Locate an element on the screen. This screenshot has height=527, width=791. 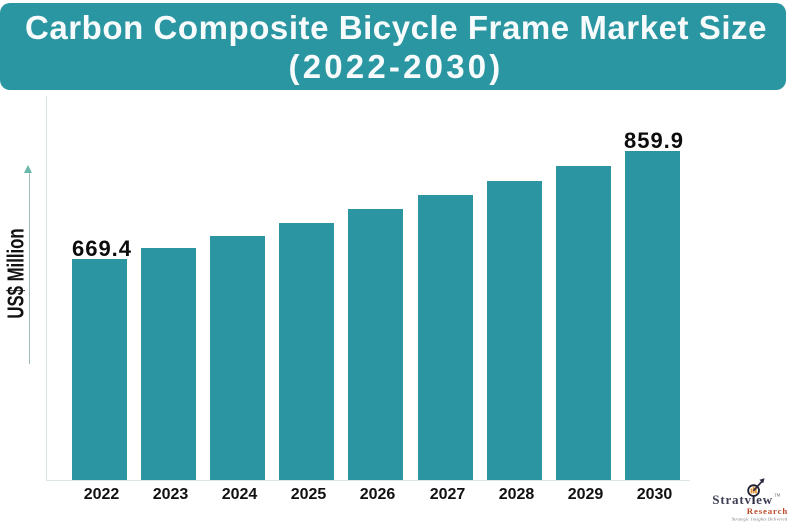
svg-text: TM is located at coordinates (777, 495).